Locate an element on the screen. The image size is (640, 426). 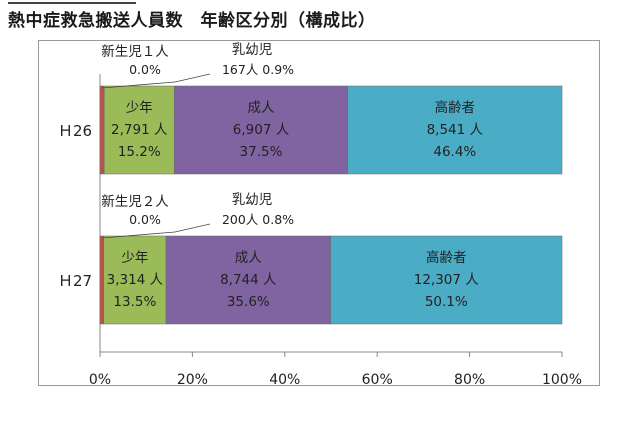
data-label: 167人 0.9% is located at coordinates (258, 69).